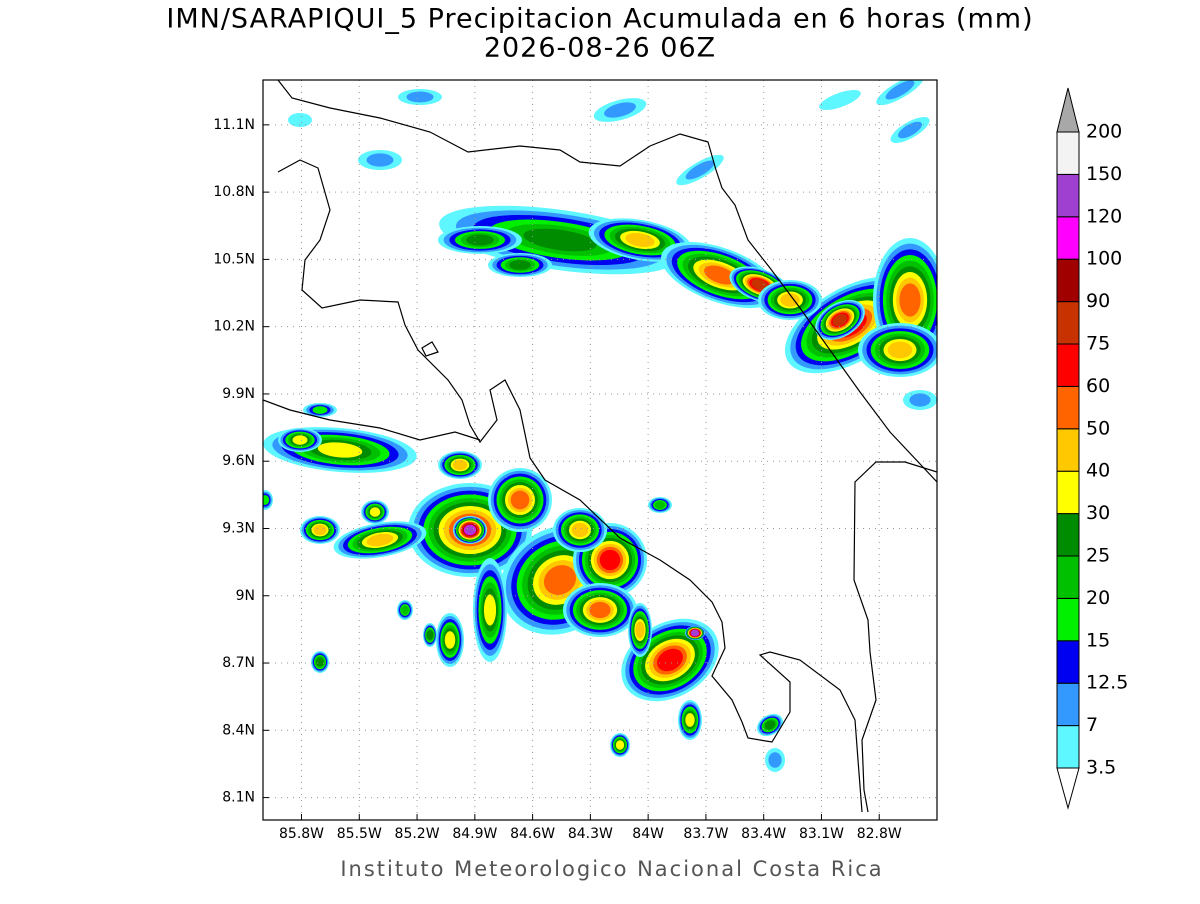 The height and width of the screenshot is (904, 1200). Describe the element at coordinates (1092, 725) in the screenshot. I see `colorbar-label: 7` at that location.